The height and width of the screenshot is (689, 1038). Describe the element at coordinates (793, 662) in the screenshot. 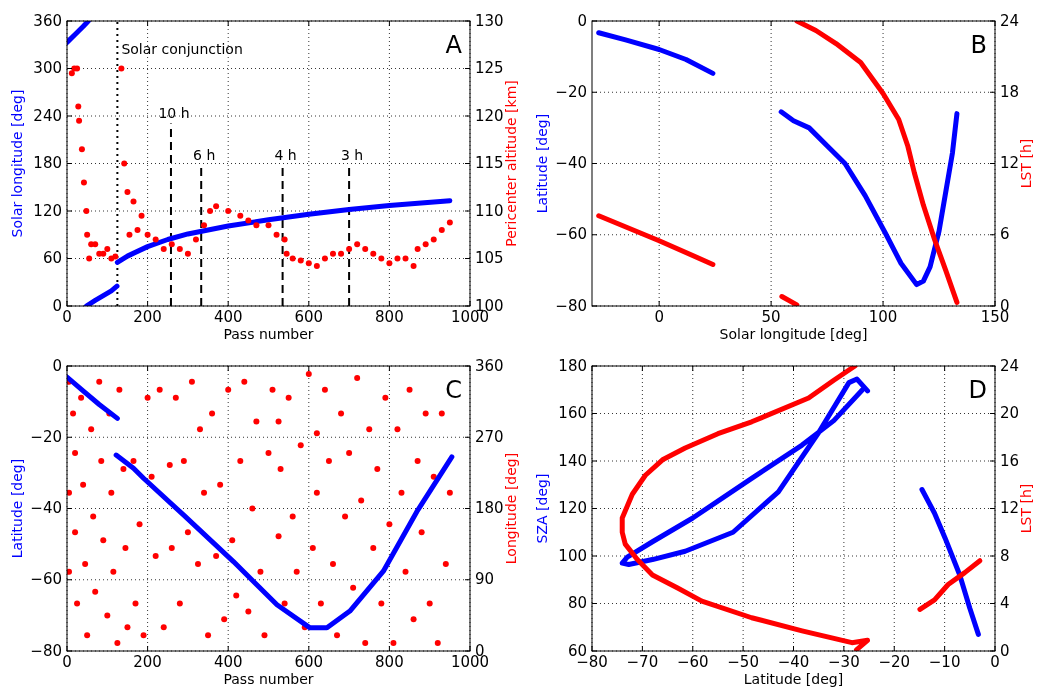

I see `x-tick-label: −40` at that location.